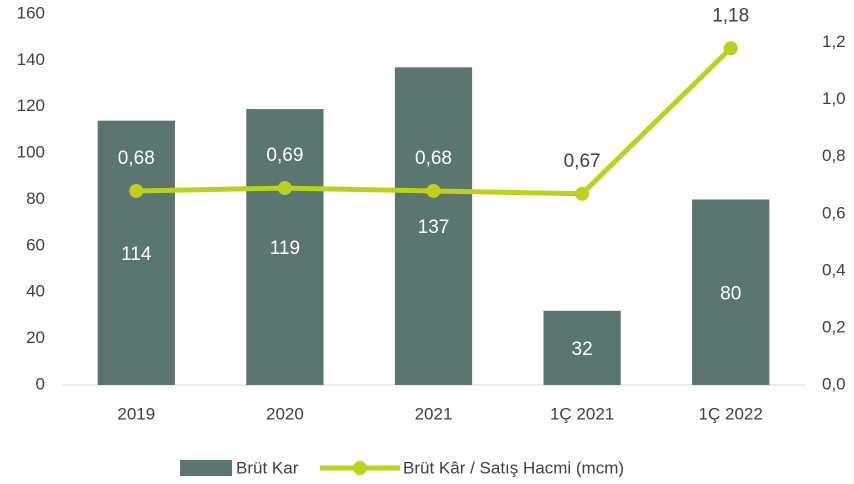 The height and width of the screenshot is (484, 854). Describe the element at coordinates (834, 155) in the screenshot. I see `y2-tick-label: 0,8` at that location.